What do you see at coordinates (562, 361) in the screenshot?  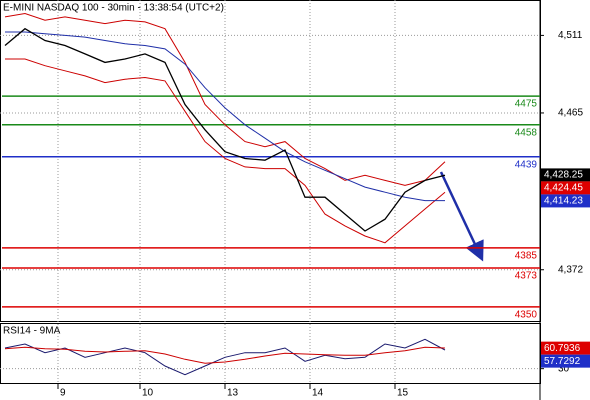 I see `last-value-label: 57.7292` at bounding box center [562, 361].